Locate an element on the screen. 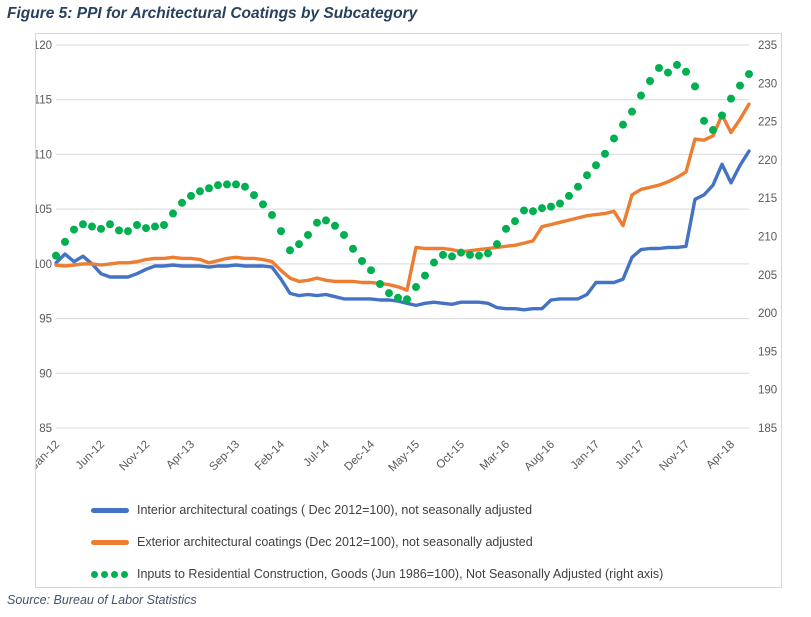  svg-text: 185 is located at coordinates (767, 429).